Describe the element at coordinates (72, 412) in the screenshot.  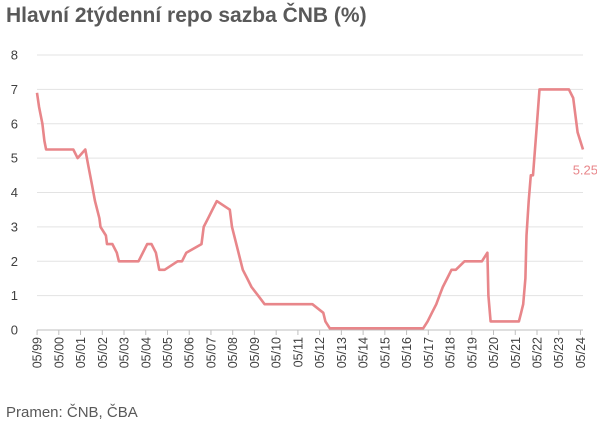
I see `source-note: Pramen: ČNB, ČBA` at that location.